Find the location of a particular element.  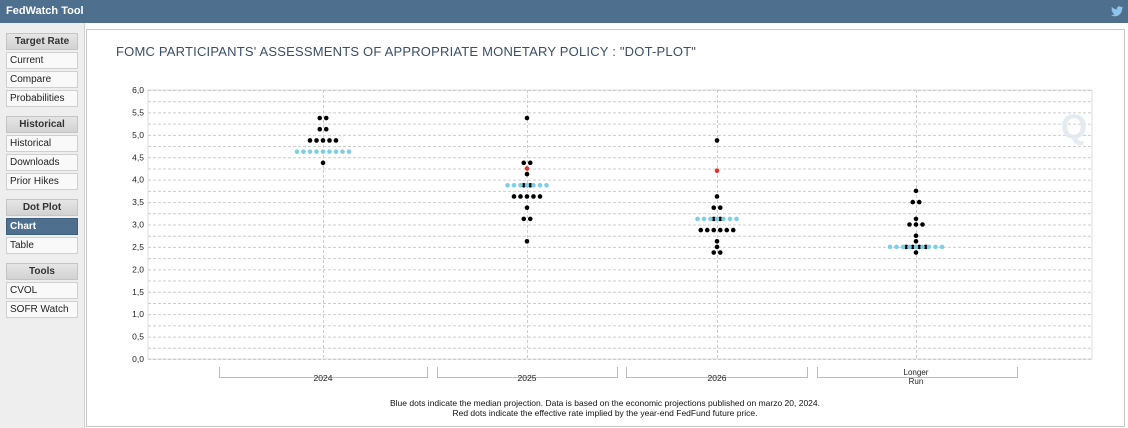

x-tick-label: 2025 is located at coordinates (527, 378).